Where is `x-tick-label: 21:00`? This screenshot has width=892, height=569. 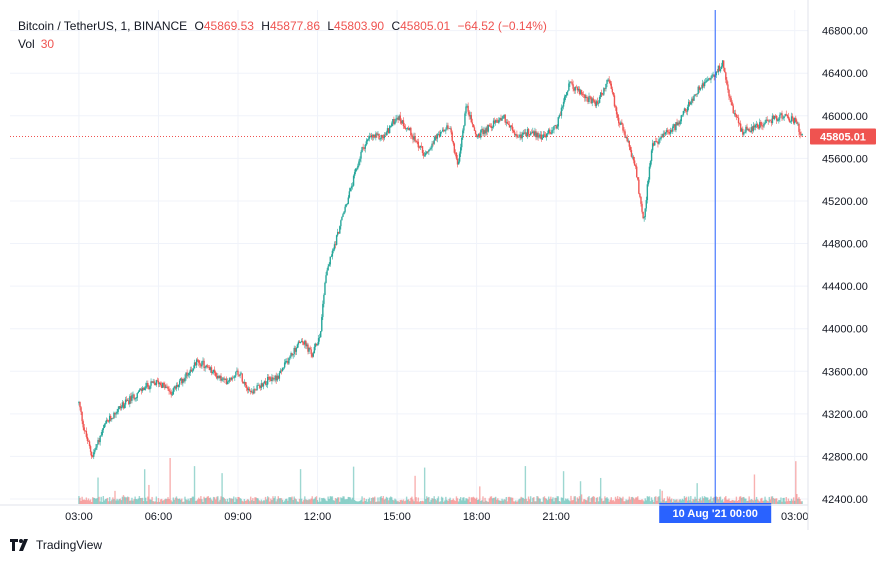
x-tick-label: 21:00 is located at coordinates (556, 517).